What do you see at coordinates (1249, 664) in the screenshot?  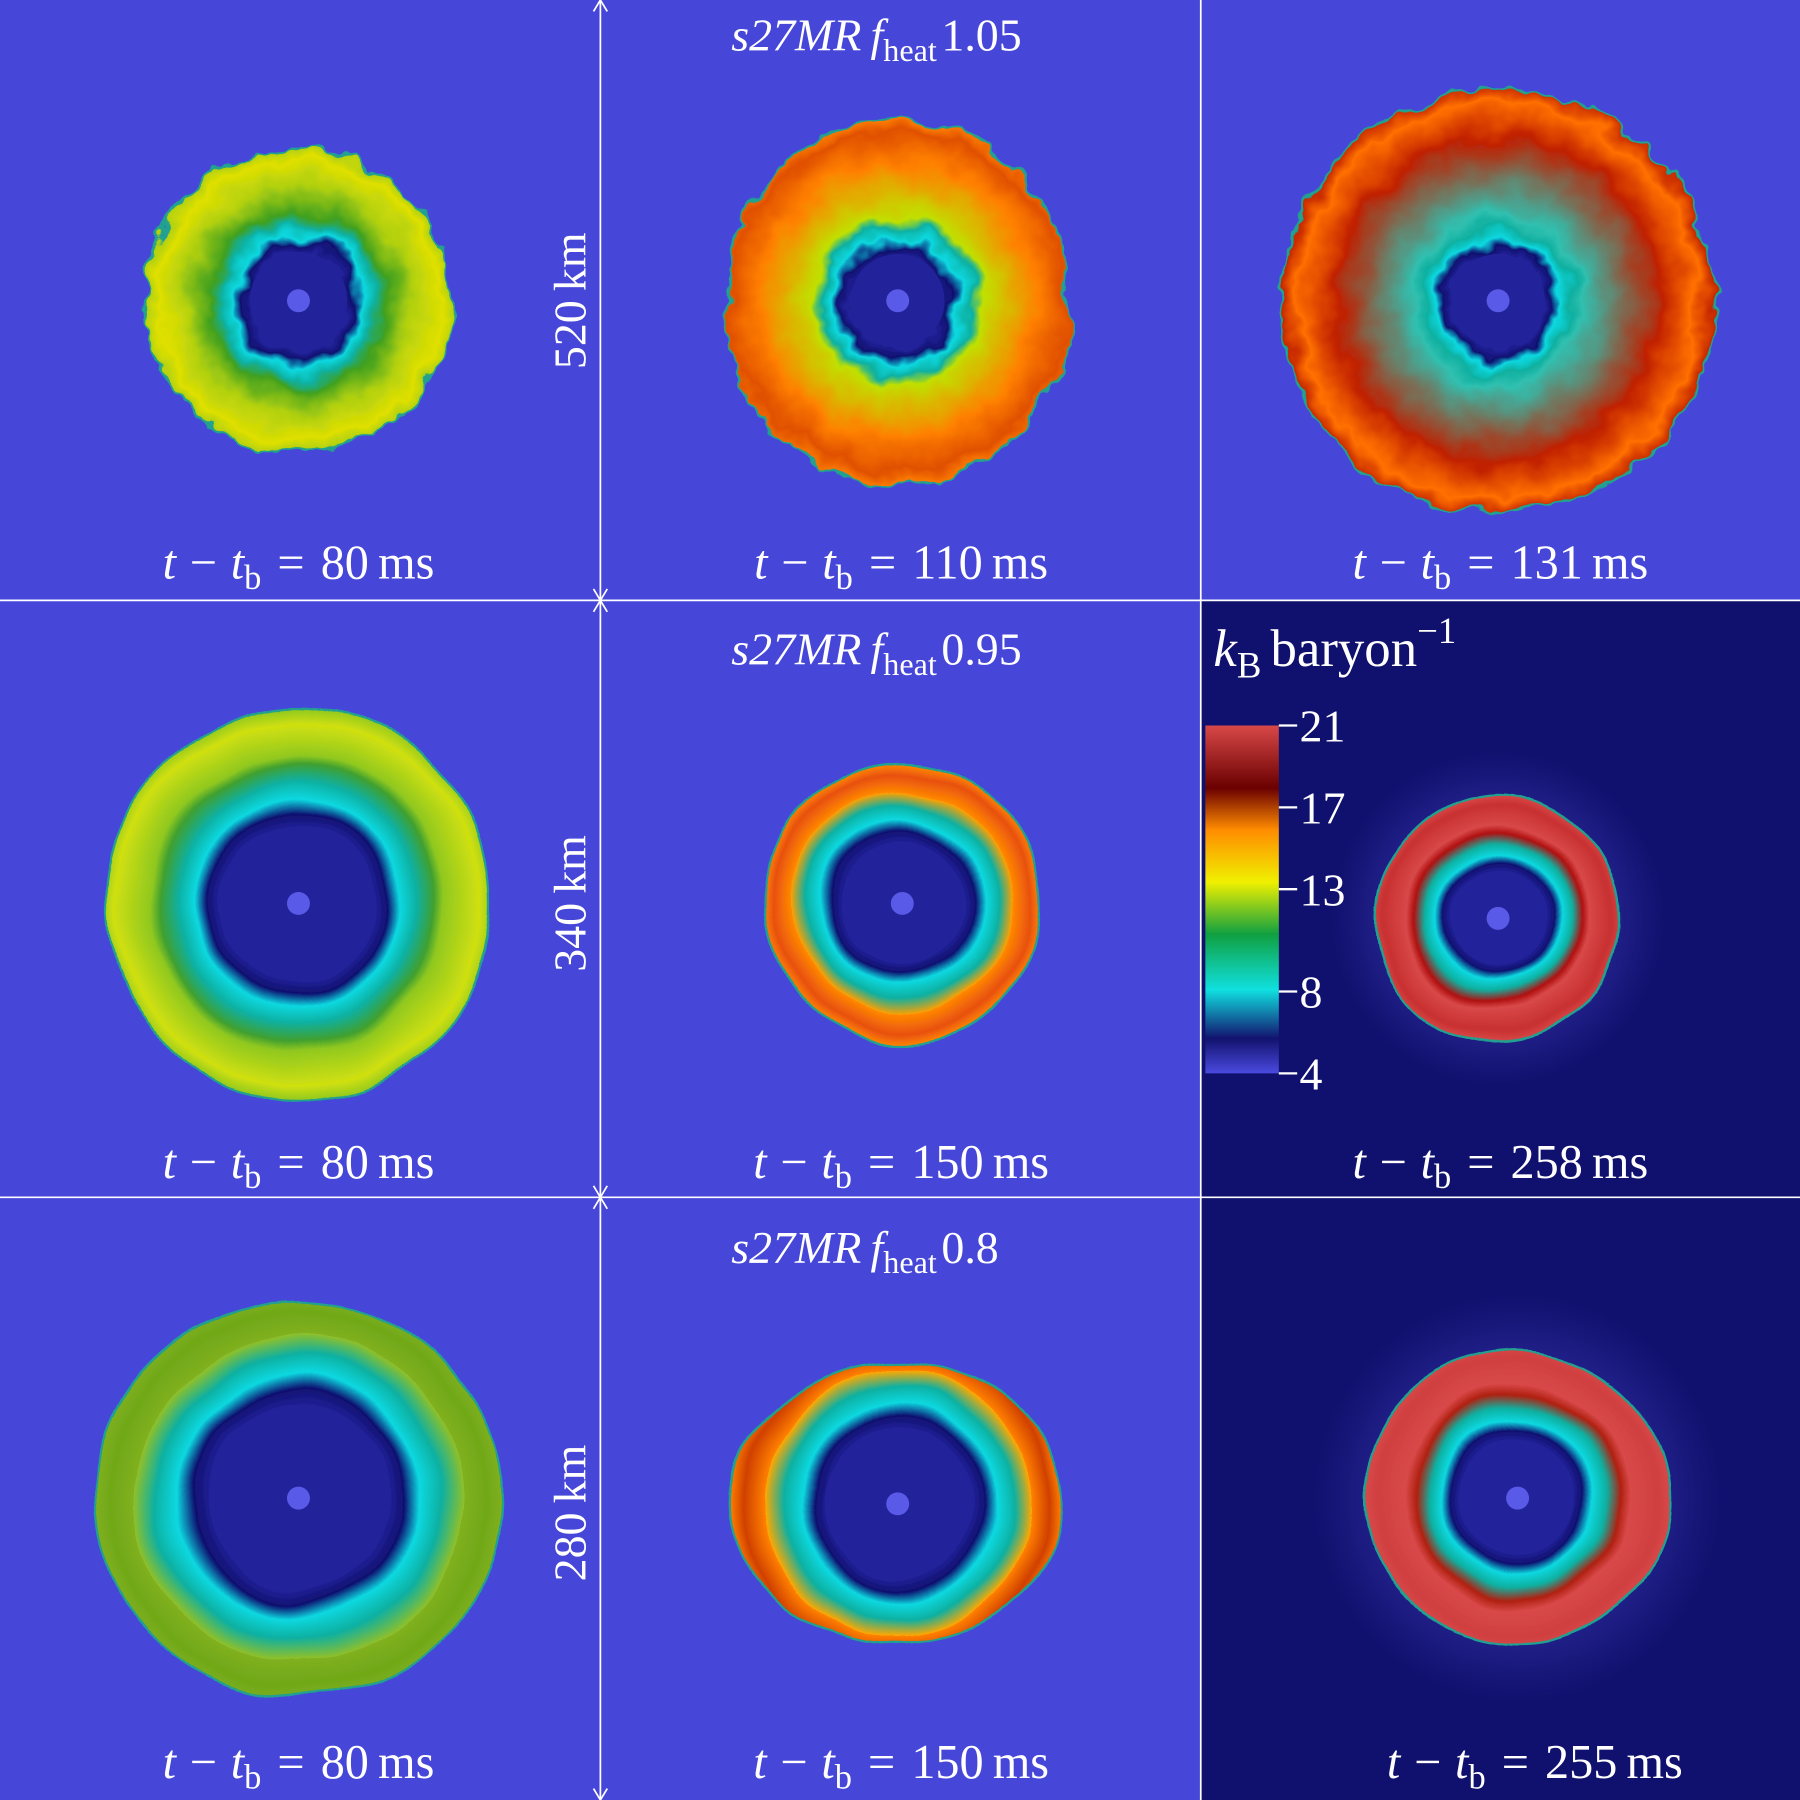 I see `text-part: B` at bounding box center [1249, 664].